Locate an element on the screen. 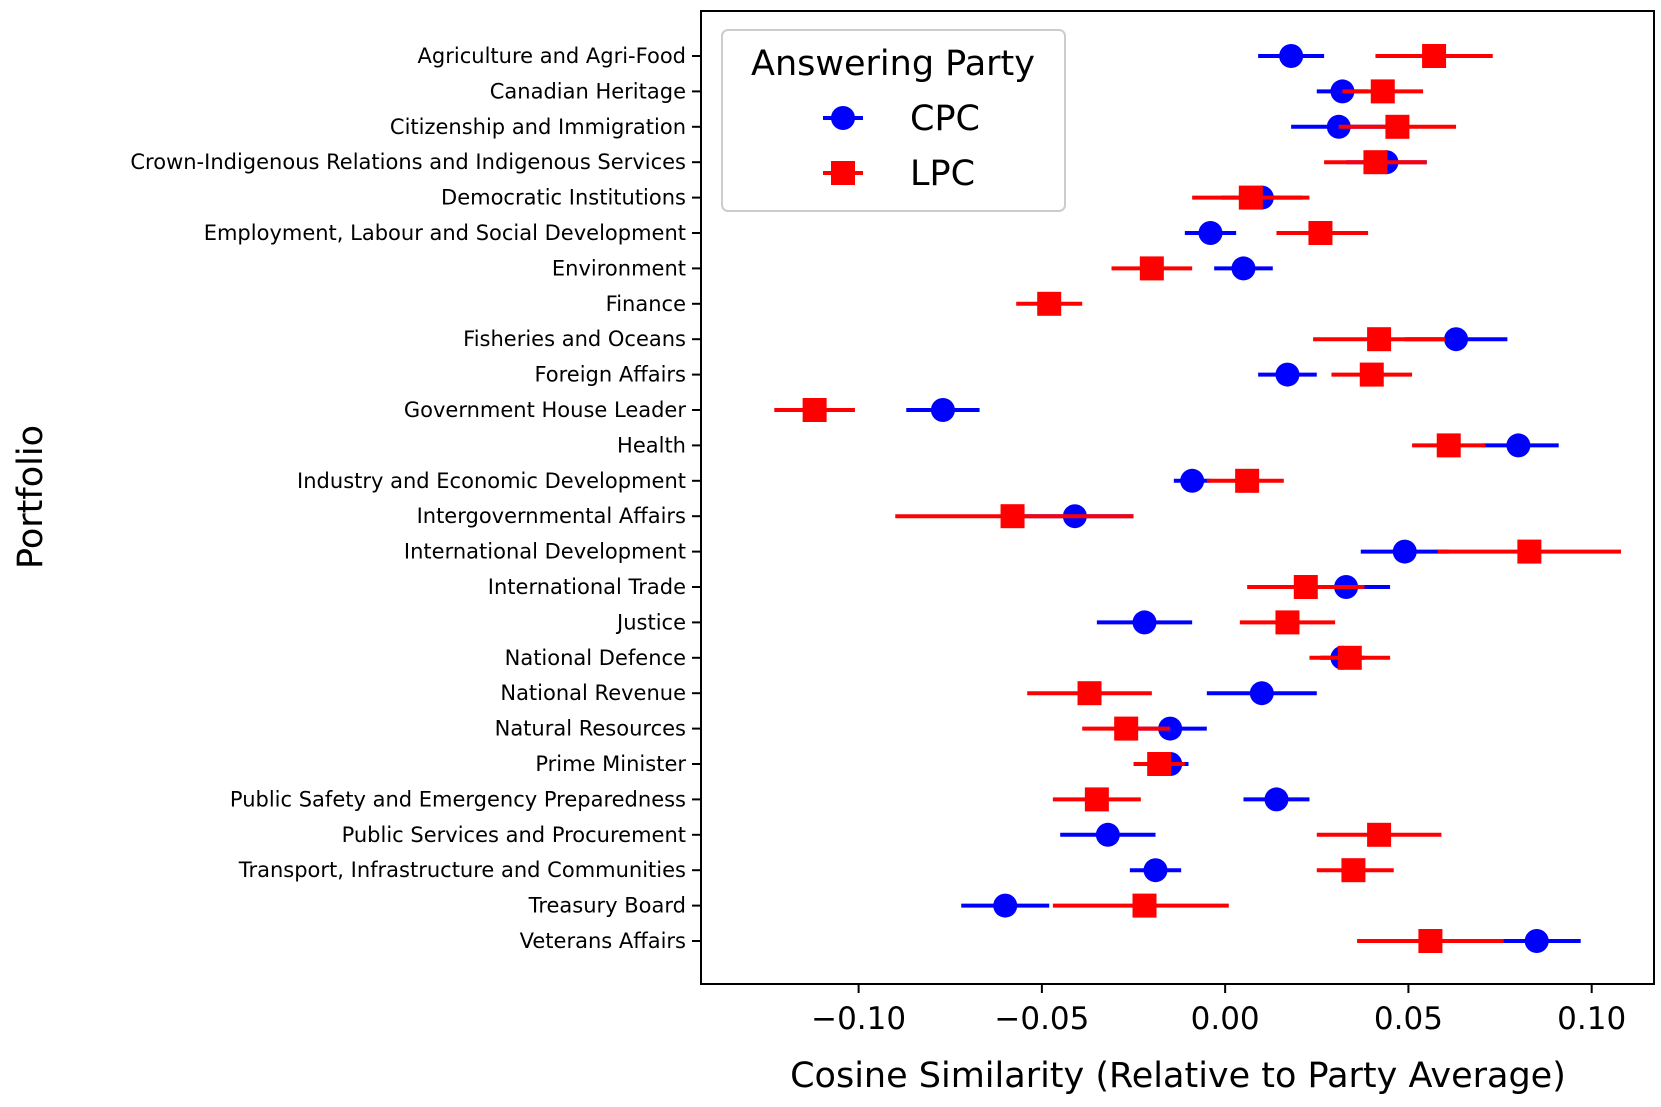 Image resolution: width=1661 pixels, height=1107 pixels. y-tick-label: Government House Leader is located at coordinates (545, 410).